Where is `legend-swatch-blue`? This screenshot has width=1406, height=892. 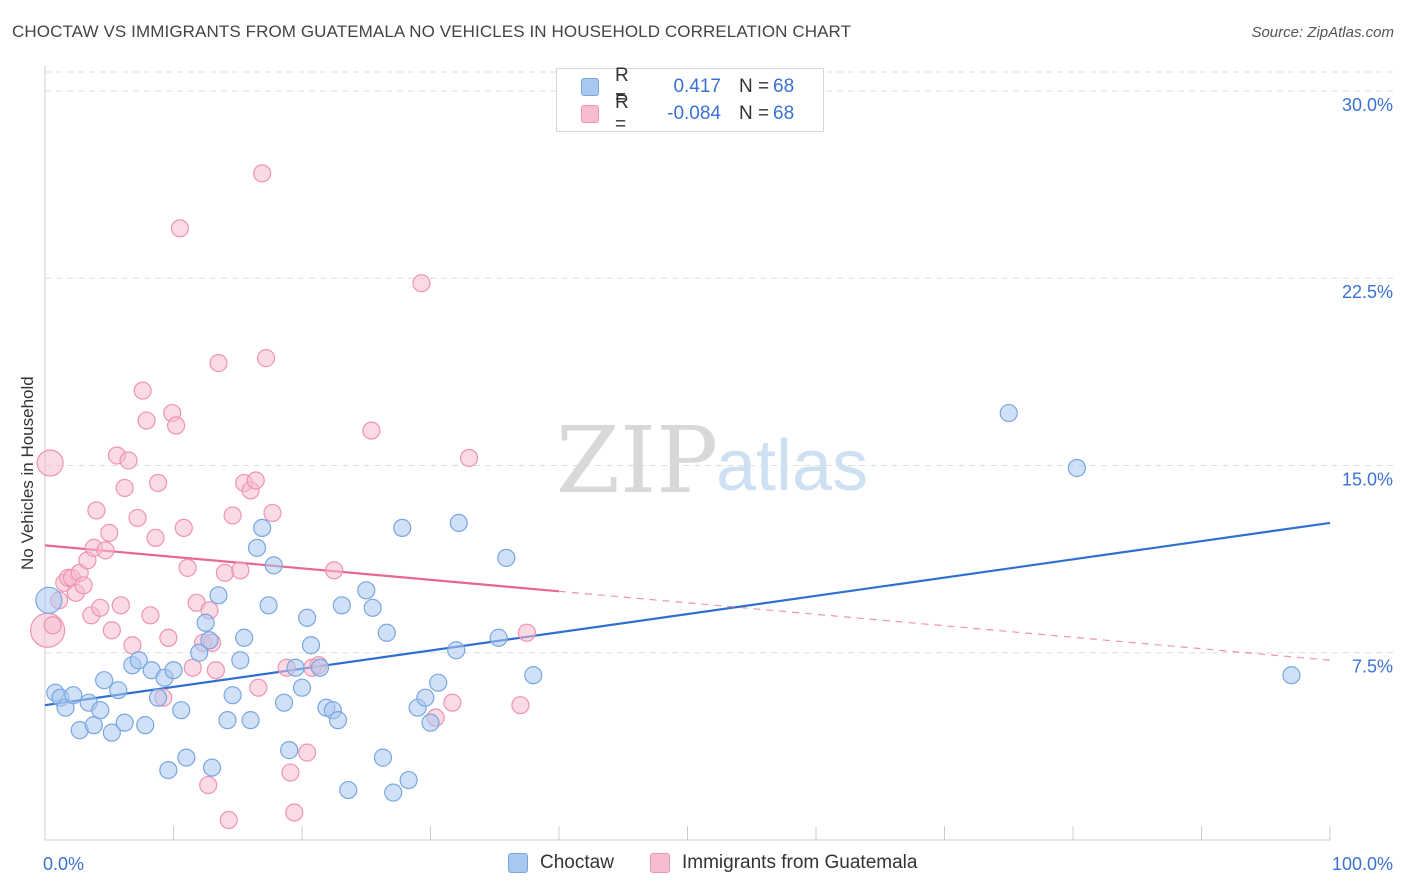
legend-swatch-blue is located at coordinates (518, 863).